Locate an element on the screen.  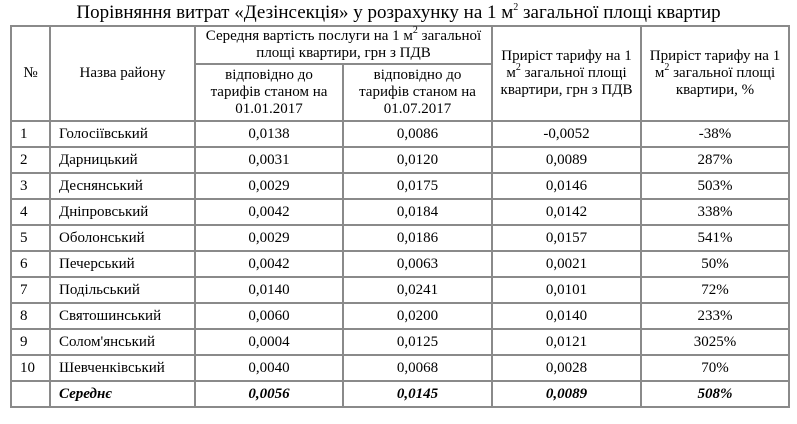
row-number: 10 is located at coordinates (30, 368).